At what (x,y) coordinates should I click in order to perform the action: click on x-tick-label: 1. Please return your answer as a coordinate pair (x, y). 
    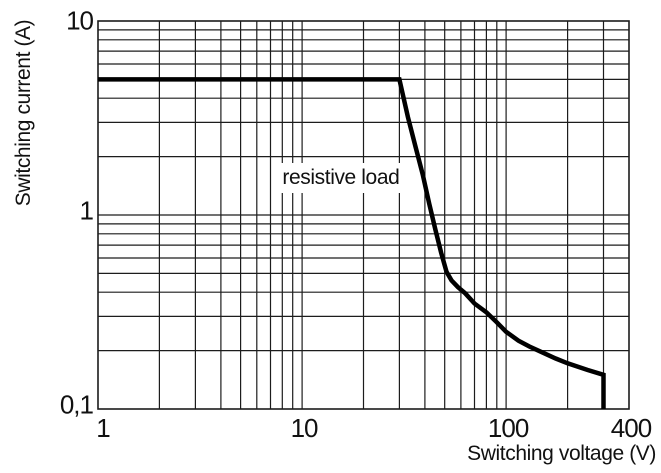
    Looking at the image, I should click on (103, 428).